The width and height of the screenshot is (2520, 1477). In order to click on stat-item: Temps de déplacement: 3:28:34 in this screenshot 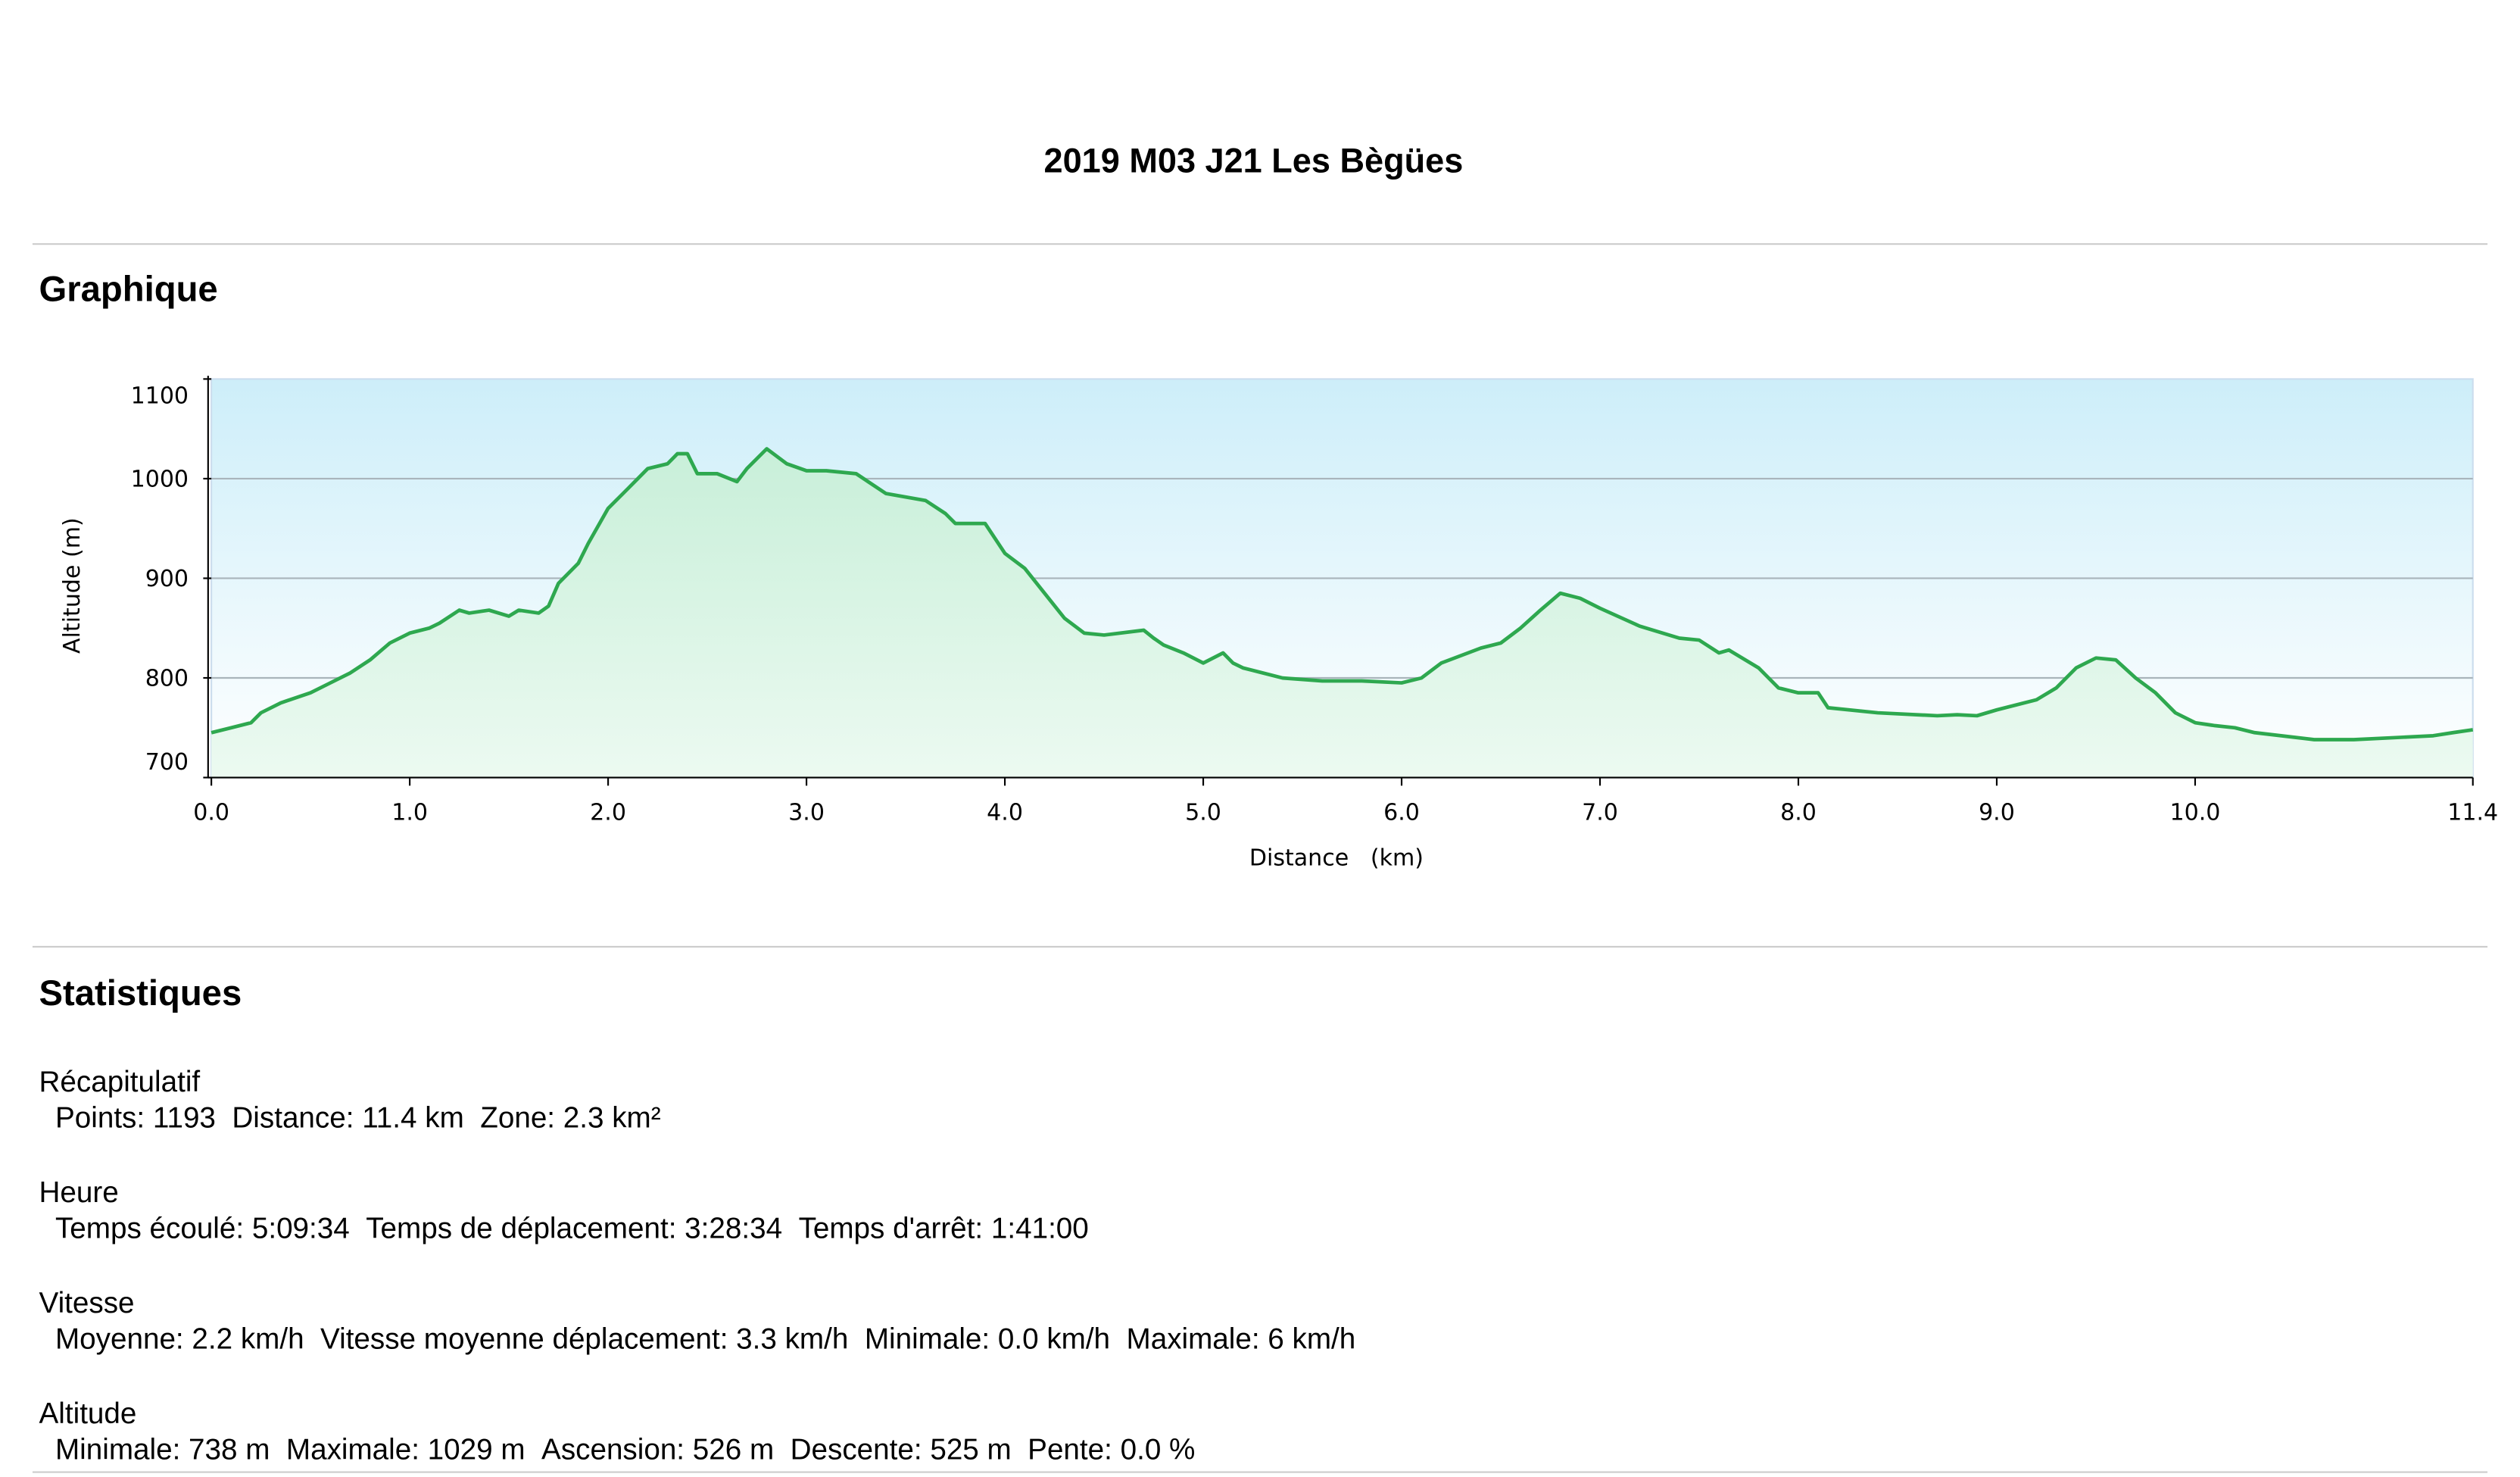, I will do `click(574, 1228)`.